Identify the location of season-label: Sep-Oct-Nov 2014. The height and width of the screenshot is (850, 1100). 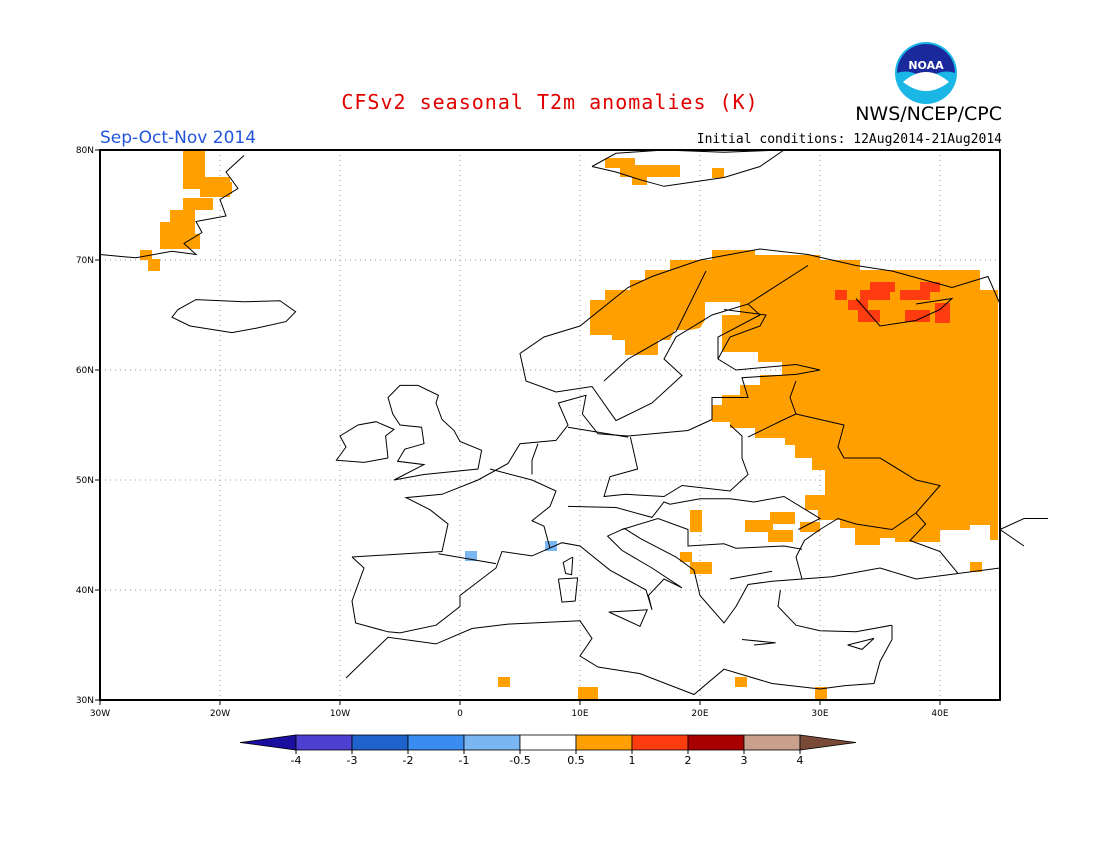
(178, 138).